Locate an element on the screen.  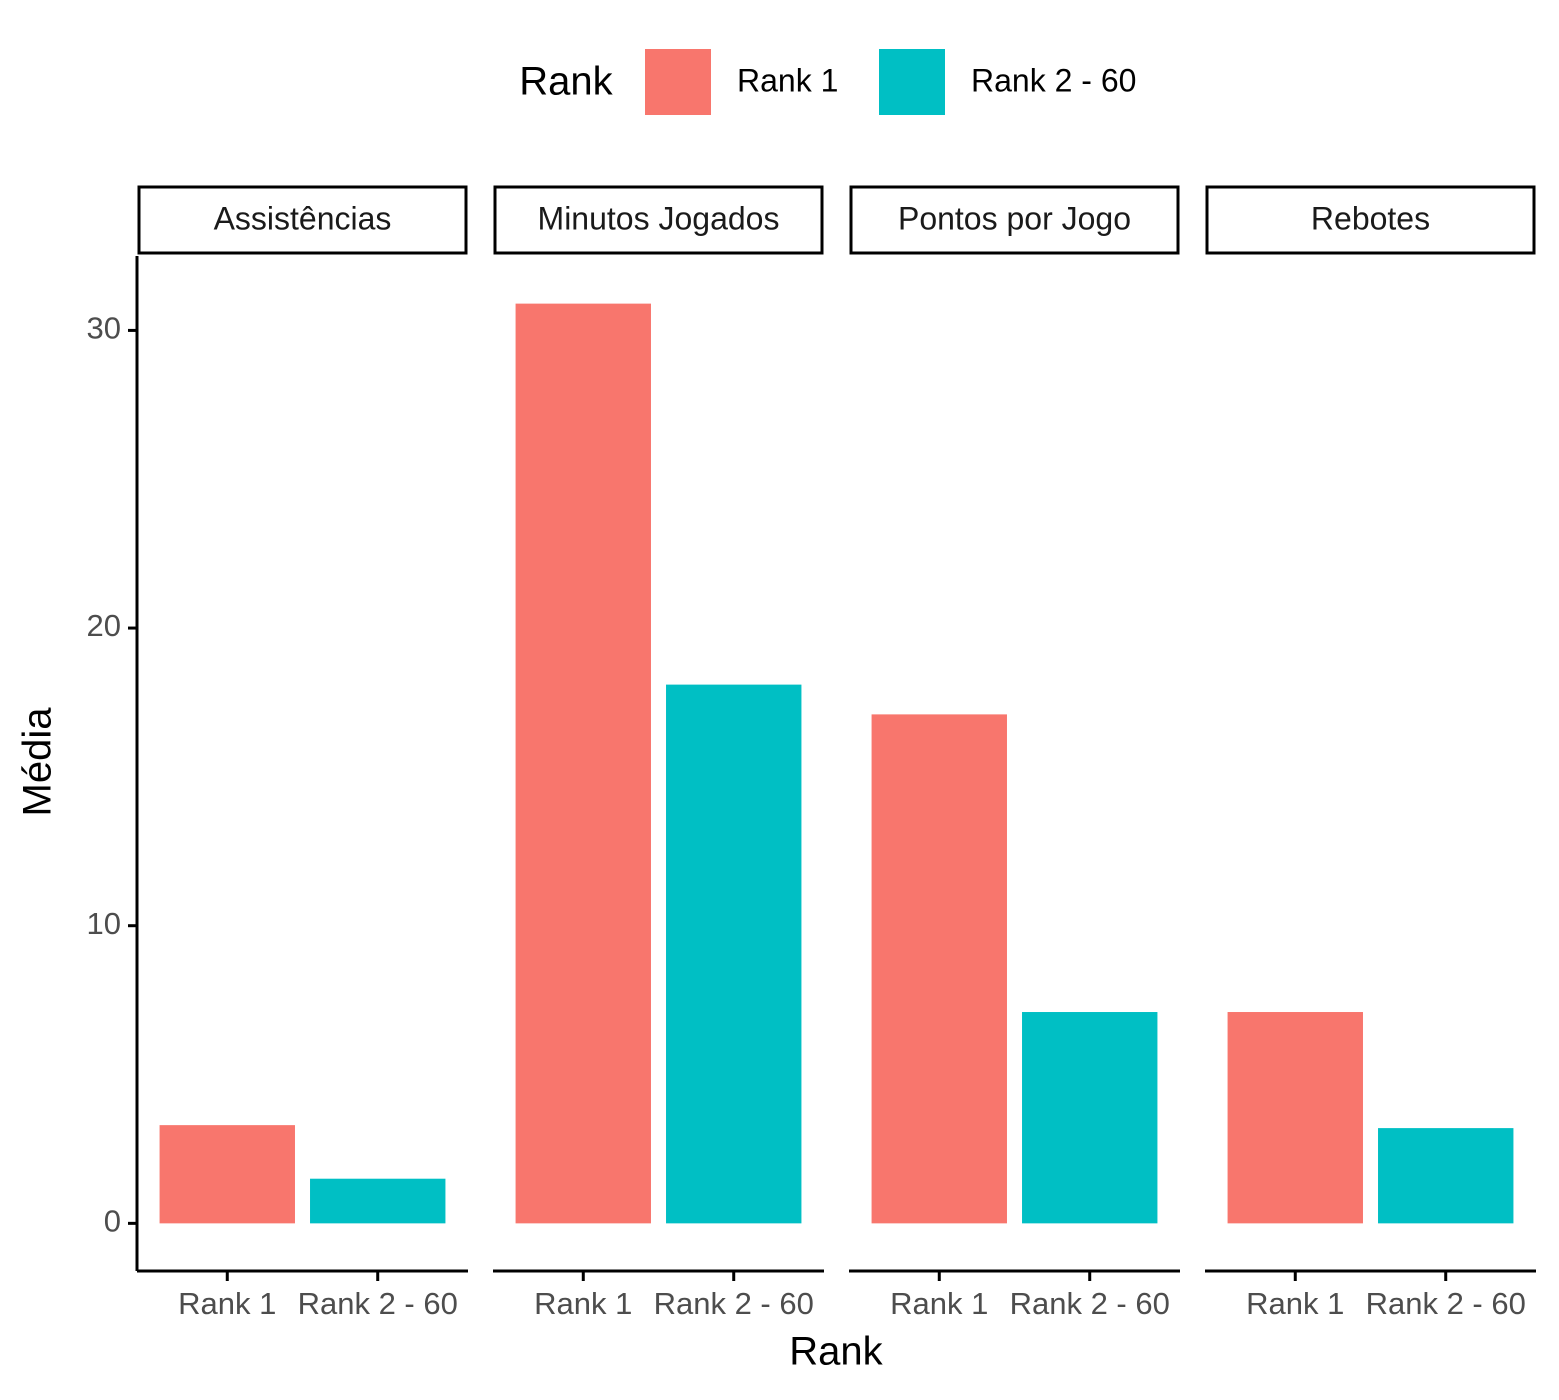
y-axis-title: Média is located at coordinates (38, 762).